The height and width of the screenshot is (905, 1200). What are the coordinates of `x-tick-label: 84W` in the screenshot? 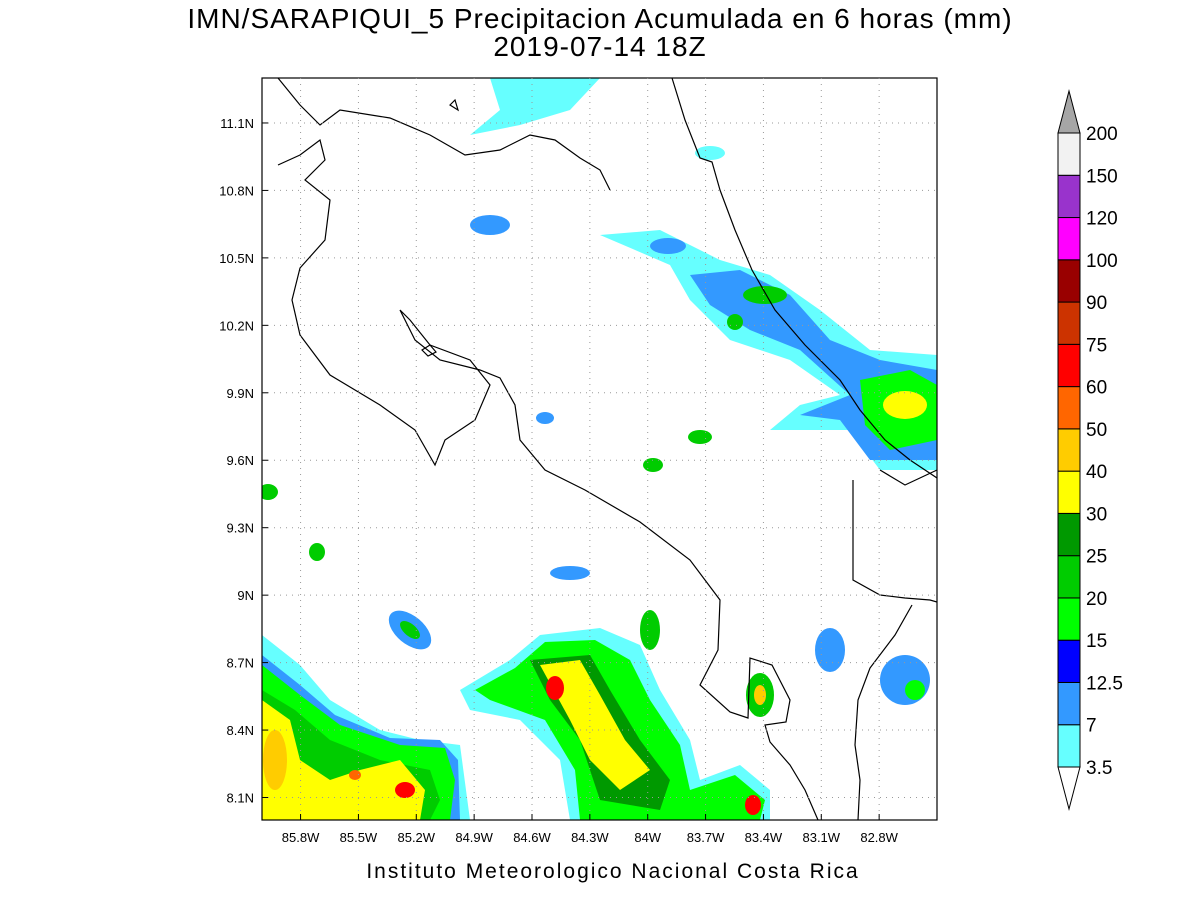 It's located at (647, 837).